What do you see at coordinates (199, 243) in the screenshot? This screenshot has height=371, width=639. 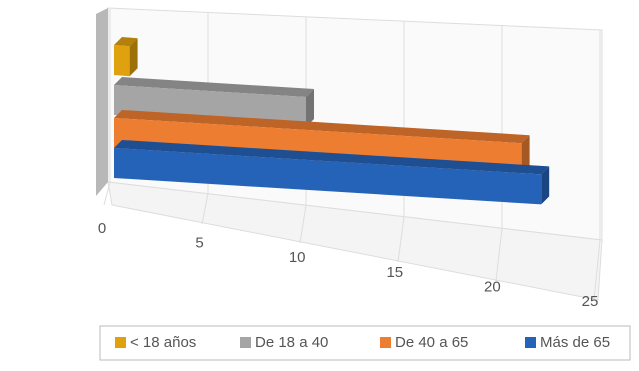 I see `x-tick-label: 5` at bounding box center [199, 243].